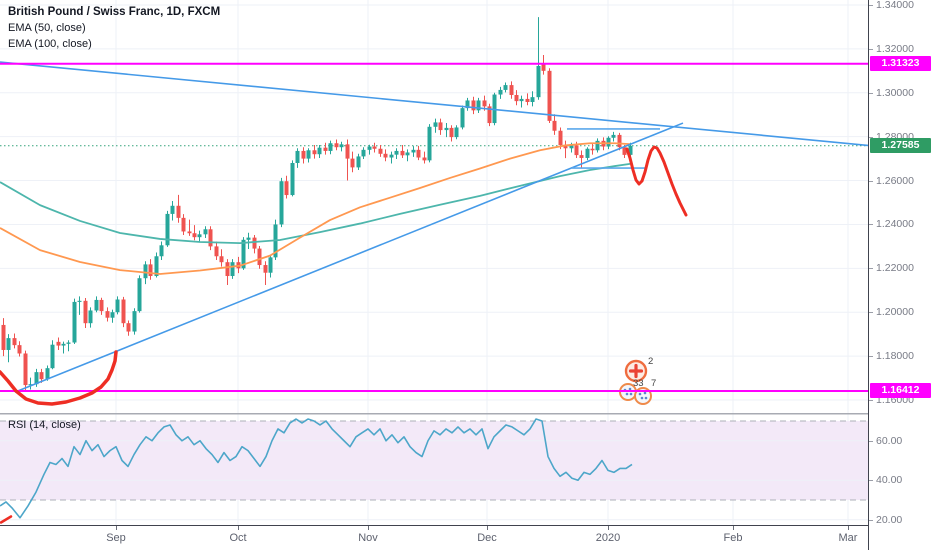  What do you see at coordinates (900, 64) in the screenshot?
I see `price-badge: 1.31323` at bounding box center [900, 64].